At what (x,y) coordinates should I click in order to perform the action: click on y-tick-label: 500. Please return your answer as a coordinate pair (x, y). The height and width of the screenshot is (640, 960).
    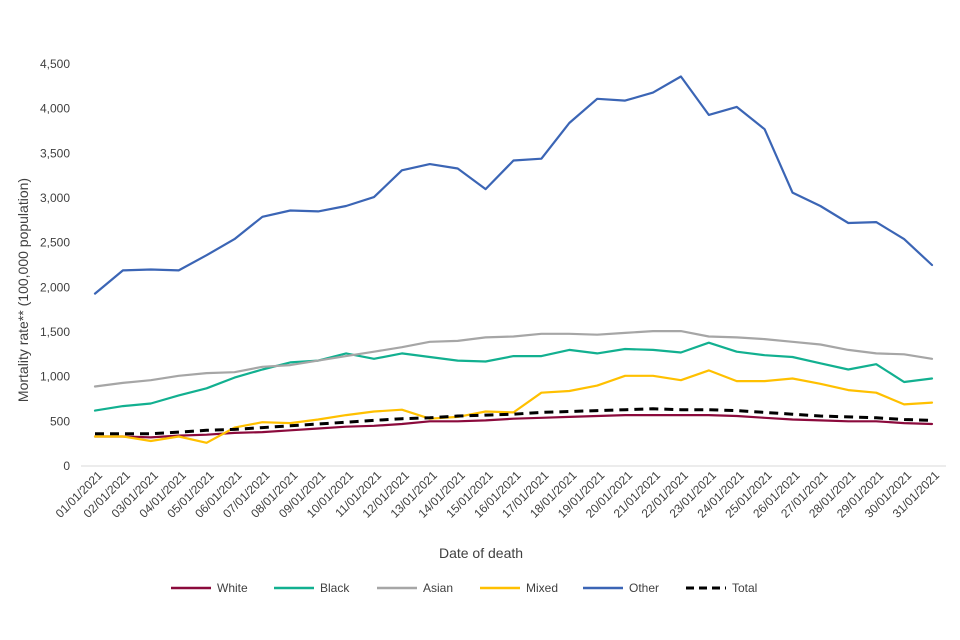
    Looking at the image, I should click on (60, 421).